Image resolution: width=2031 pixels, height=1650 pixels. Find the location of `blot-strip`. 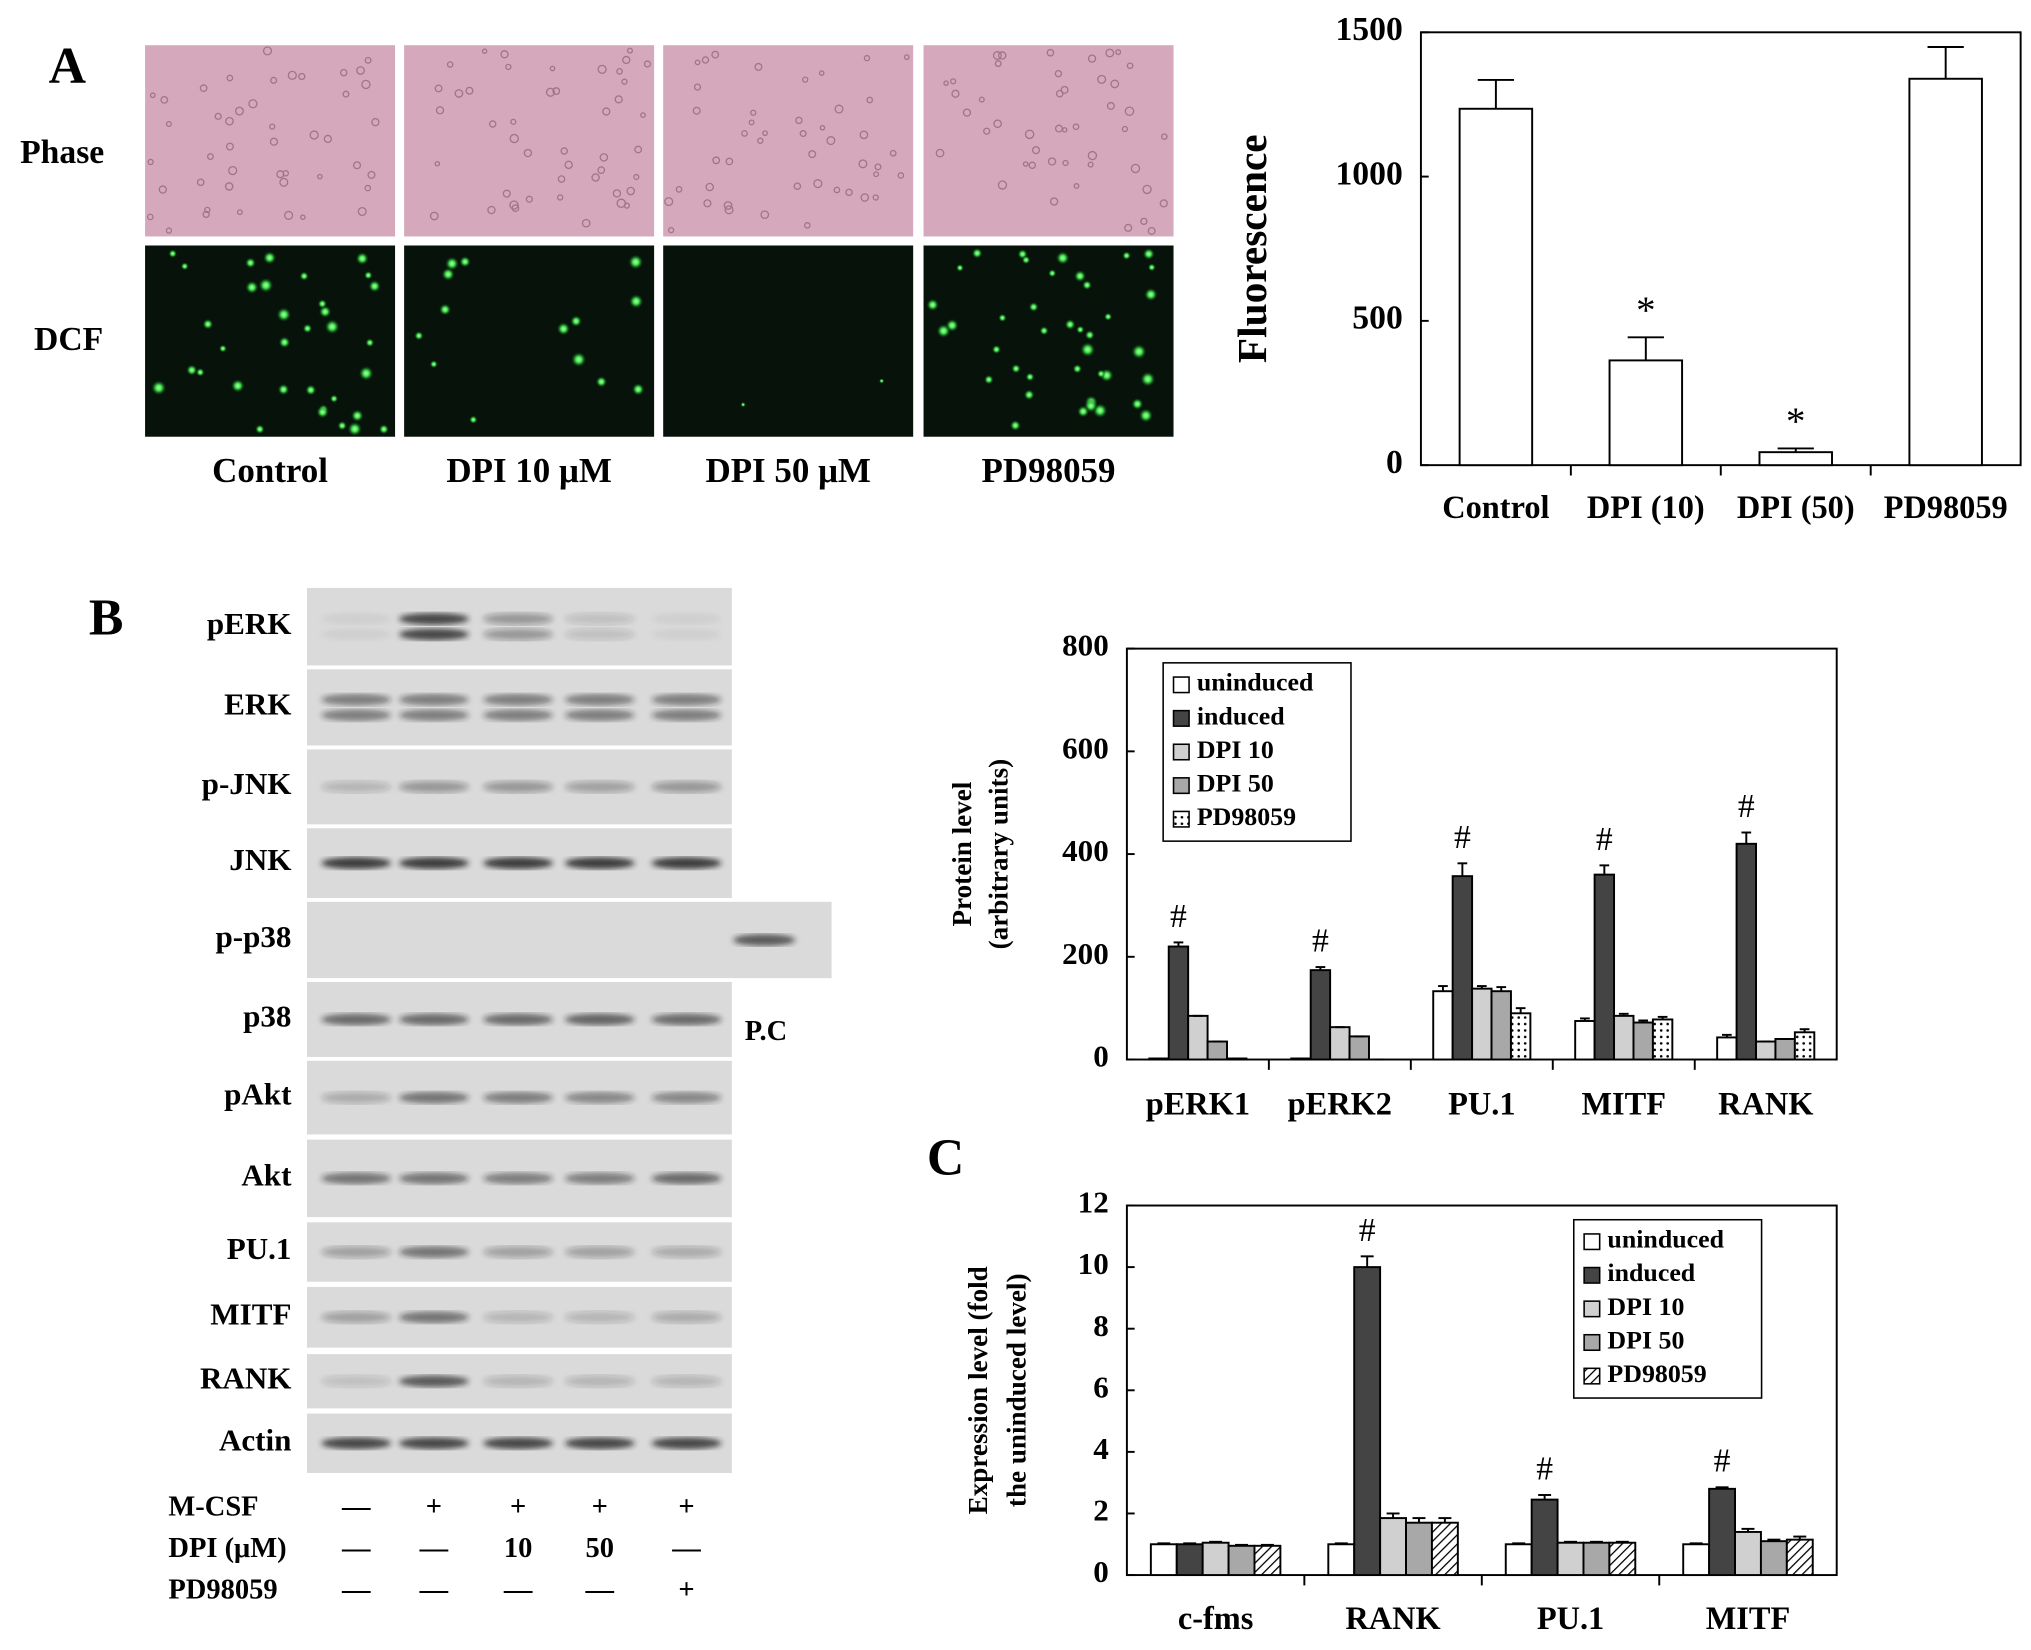

blot-strip is located at coordinates (519, 626).